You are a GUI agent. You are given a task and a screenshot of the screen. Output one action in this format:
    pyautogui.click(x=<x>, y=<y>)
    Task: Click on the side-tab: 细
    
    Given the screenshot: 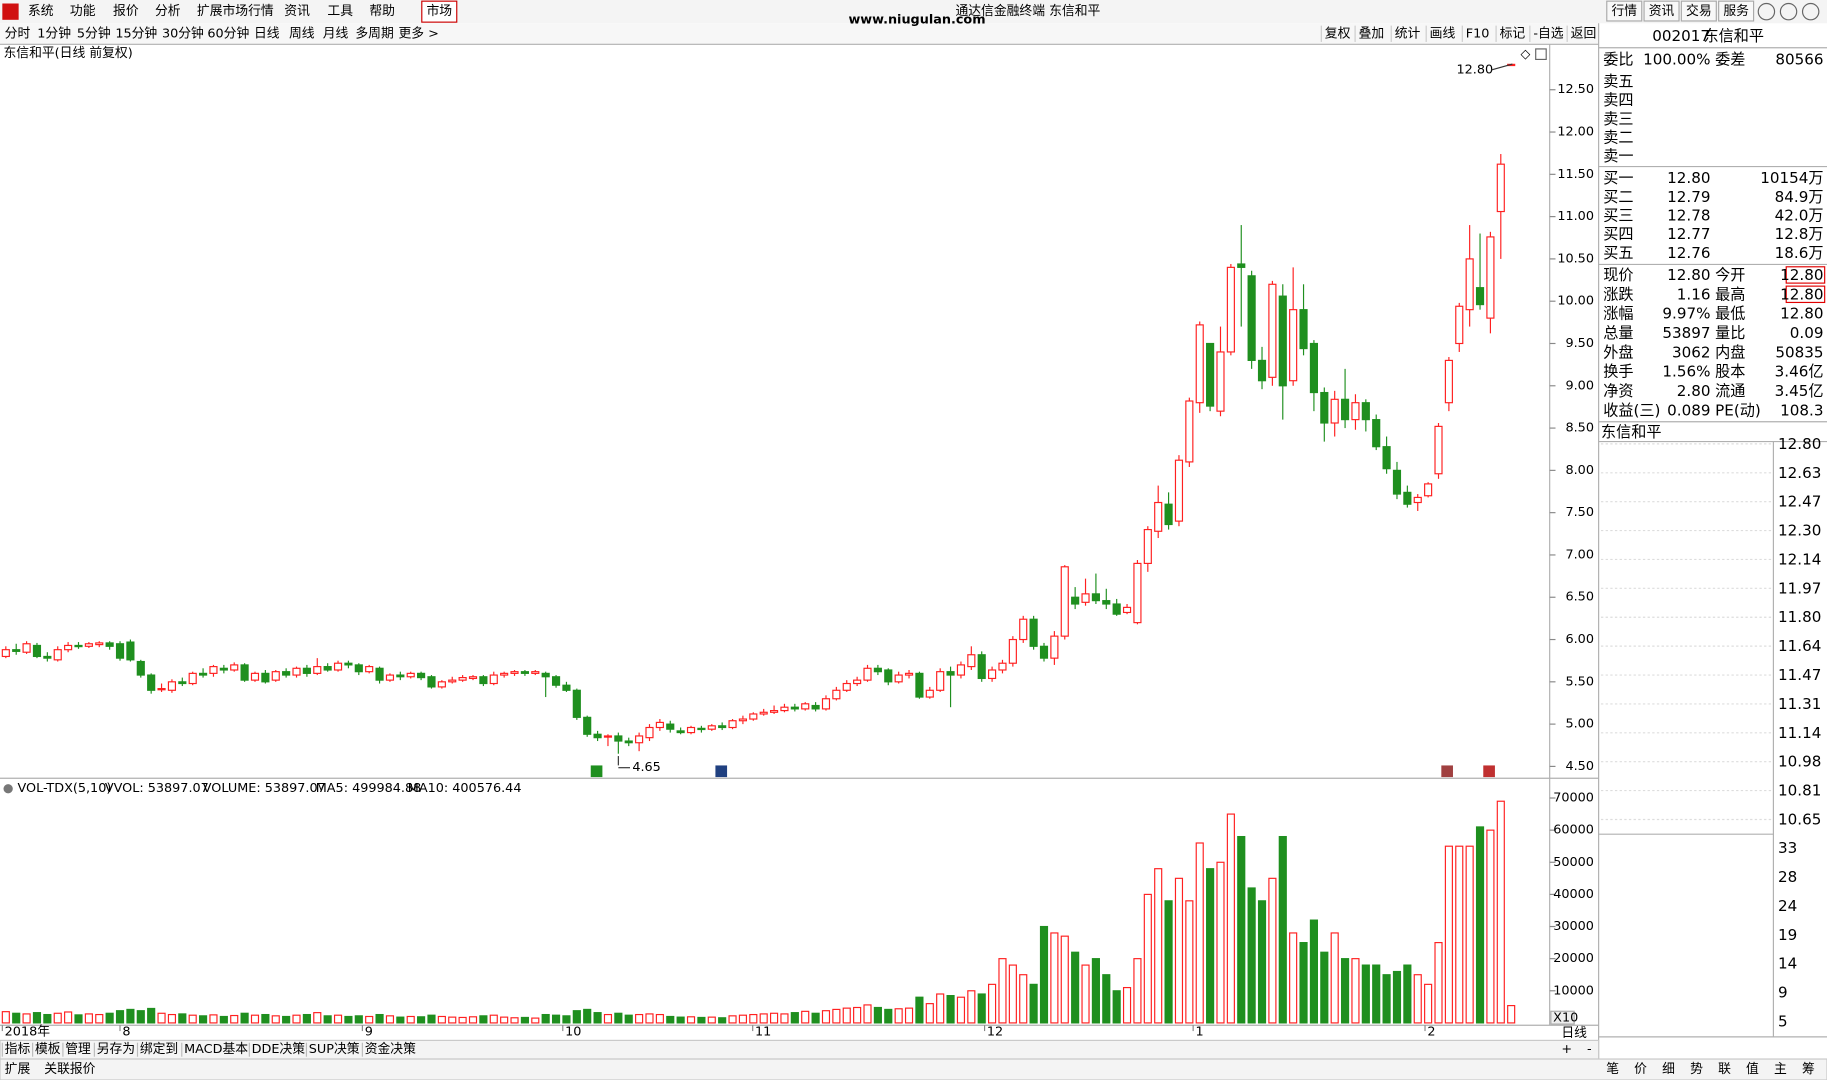 What is the action you would take?
    pyautogui.click(x=1668, y=1069)
    